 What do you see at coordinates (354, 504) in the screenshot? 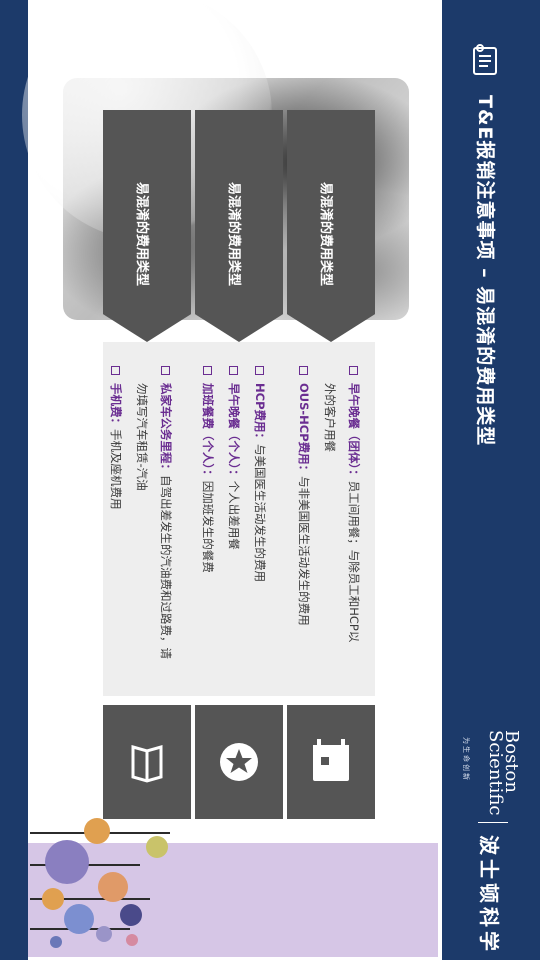
I see `bullet-item-1: 早午晚餐（团体）：员工间用餐；与除员工和HCP以` at bounding box center [354, 504].